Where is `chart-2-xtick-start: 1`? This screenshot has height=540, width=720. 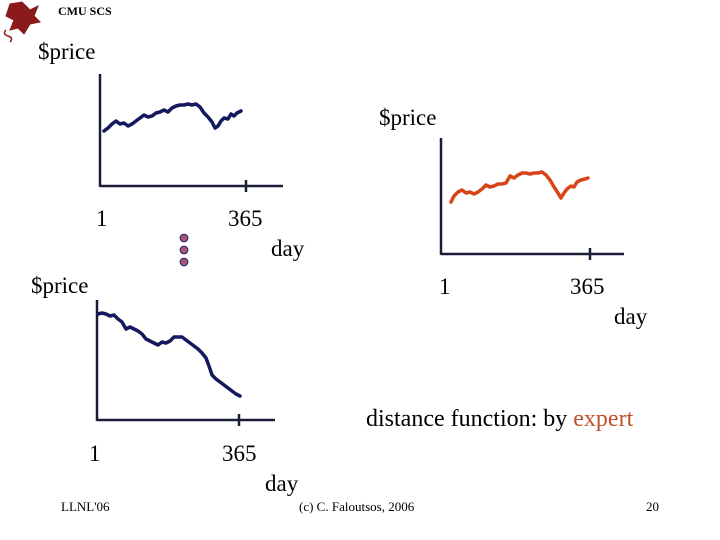 chart-2-xtick-start: 1 is located at coordinates (445, 286).